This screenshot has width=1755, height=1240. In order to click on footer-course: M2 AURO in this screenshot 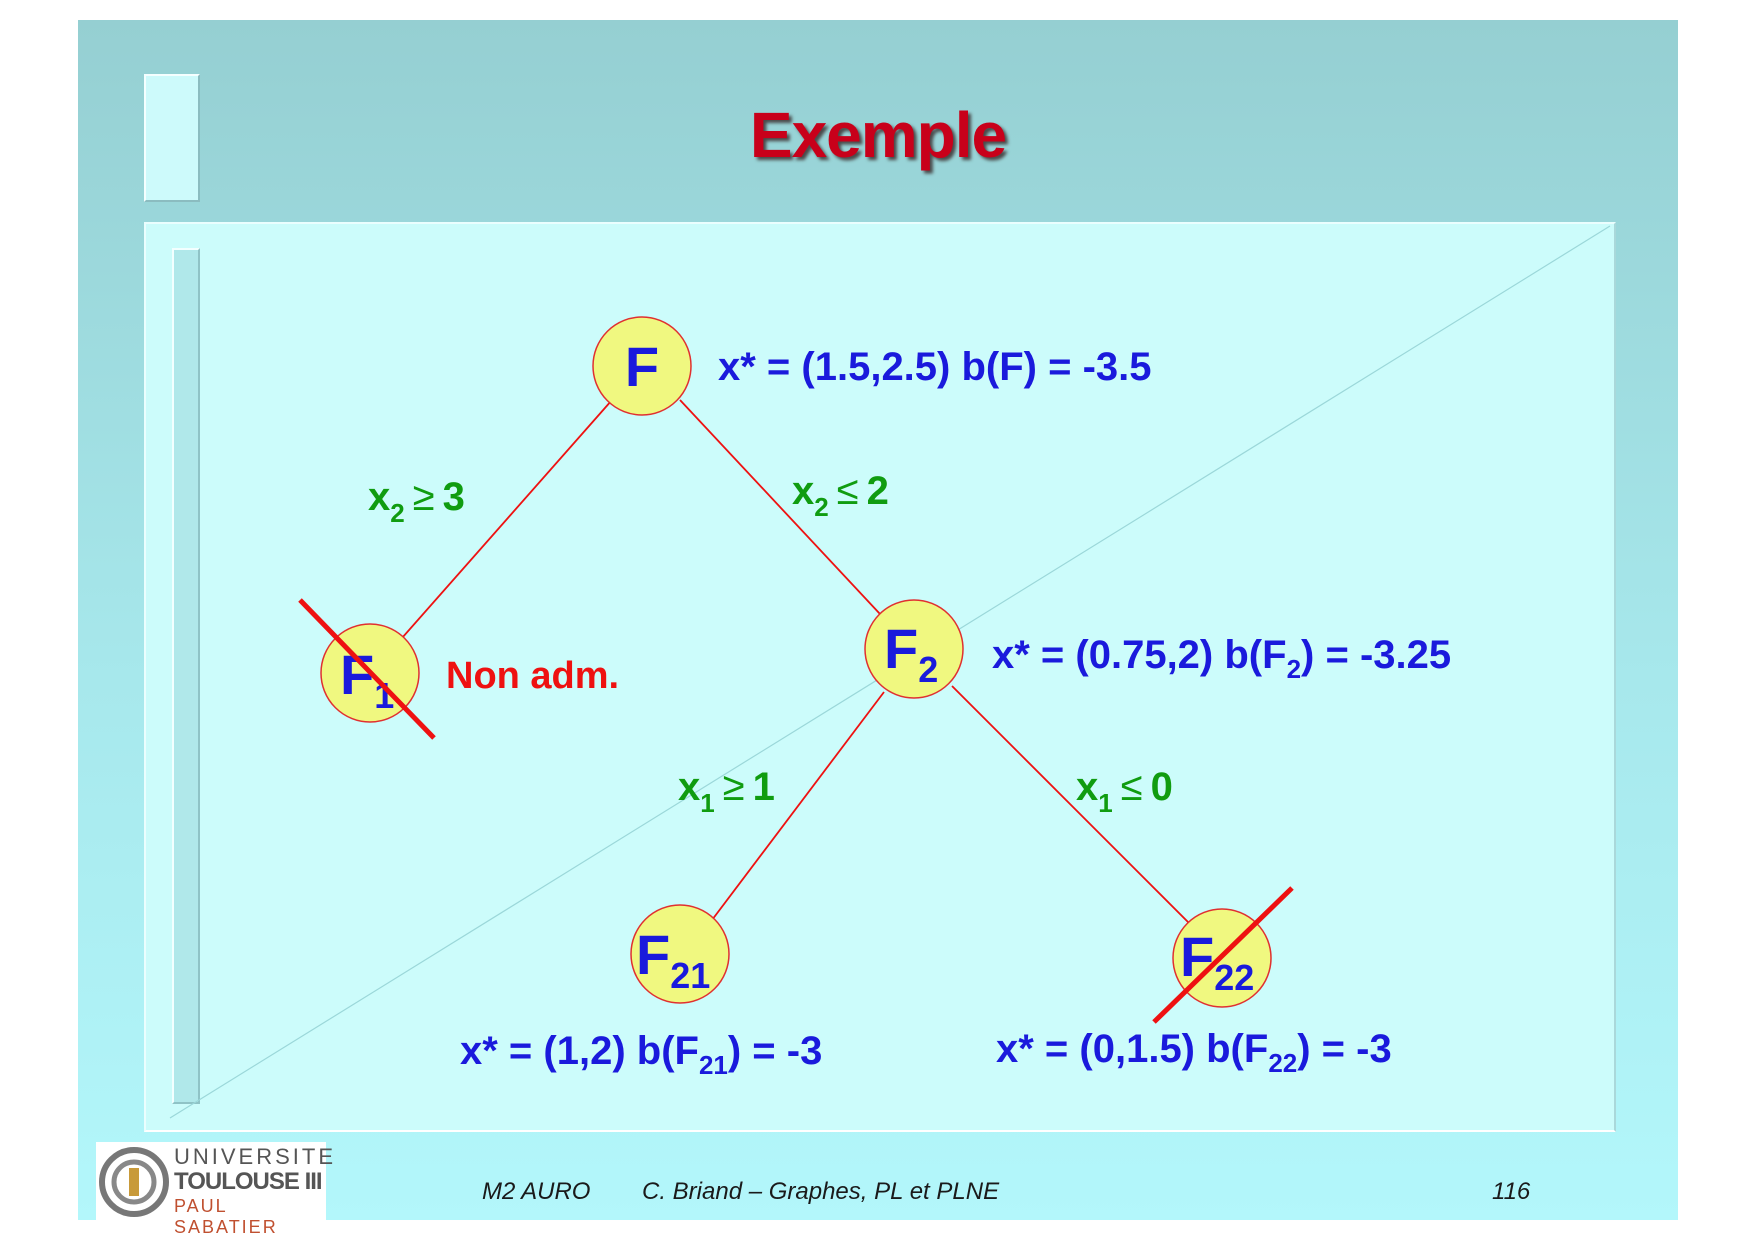, I will do `click(536, 1191)`.